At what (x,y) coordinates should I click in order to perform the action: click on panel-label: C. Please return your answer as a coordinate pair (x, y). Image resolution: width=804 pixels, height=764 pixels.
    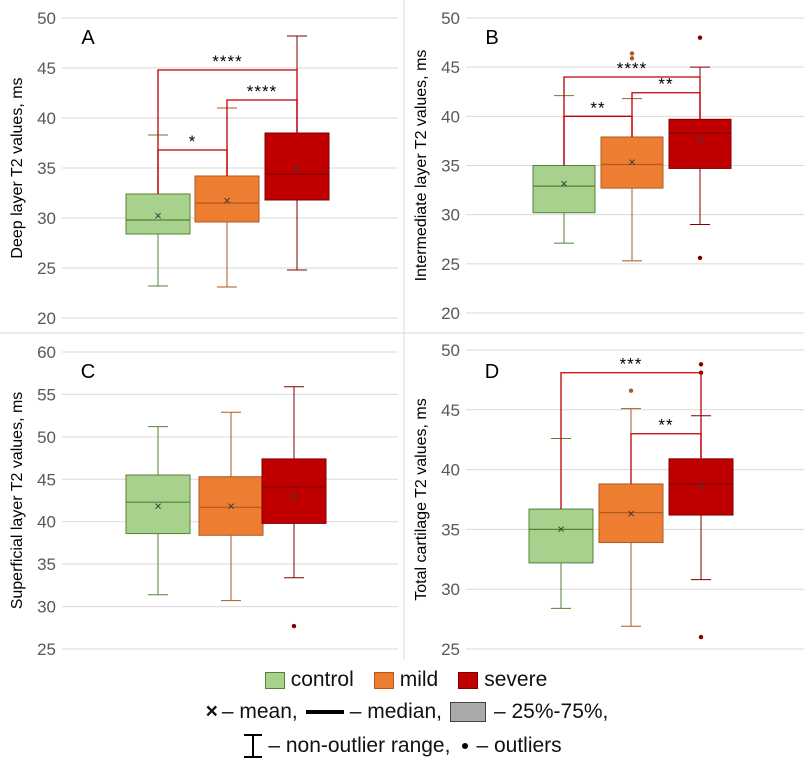
    Looking at the image, I should click on (88, 372).